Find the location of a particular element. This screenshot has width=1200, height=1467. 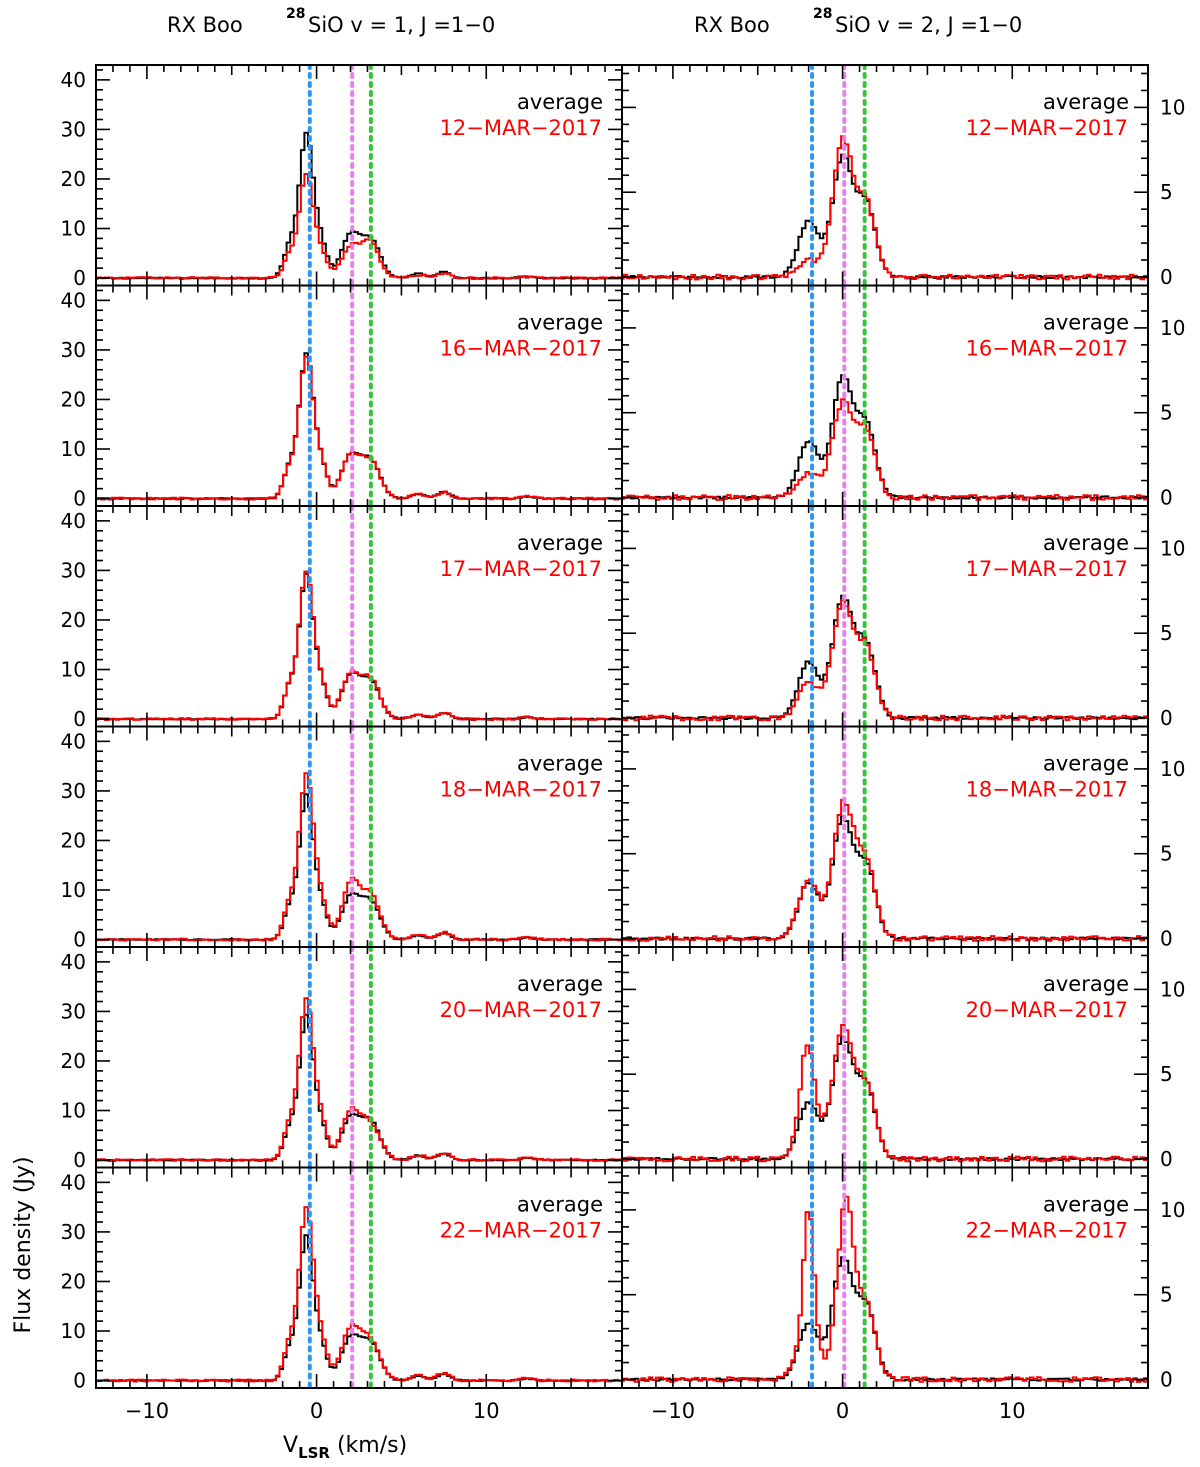

column-title-1: RX Boo 28 SiO v = 1, J =1−0 is located at coordinates (331, 21).